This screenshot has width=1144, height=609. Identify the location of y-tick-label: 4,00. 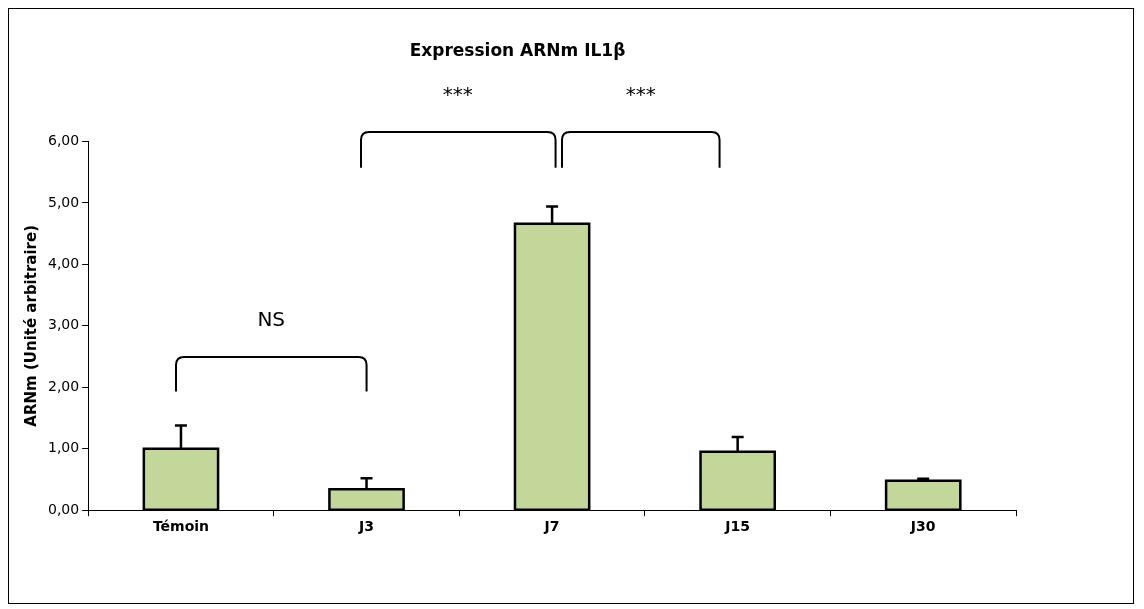
(64, 262).